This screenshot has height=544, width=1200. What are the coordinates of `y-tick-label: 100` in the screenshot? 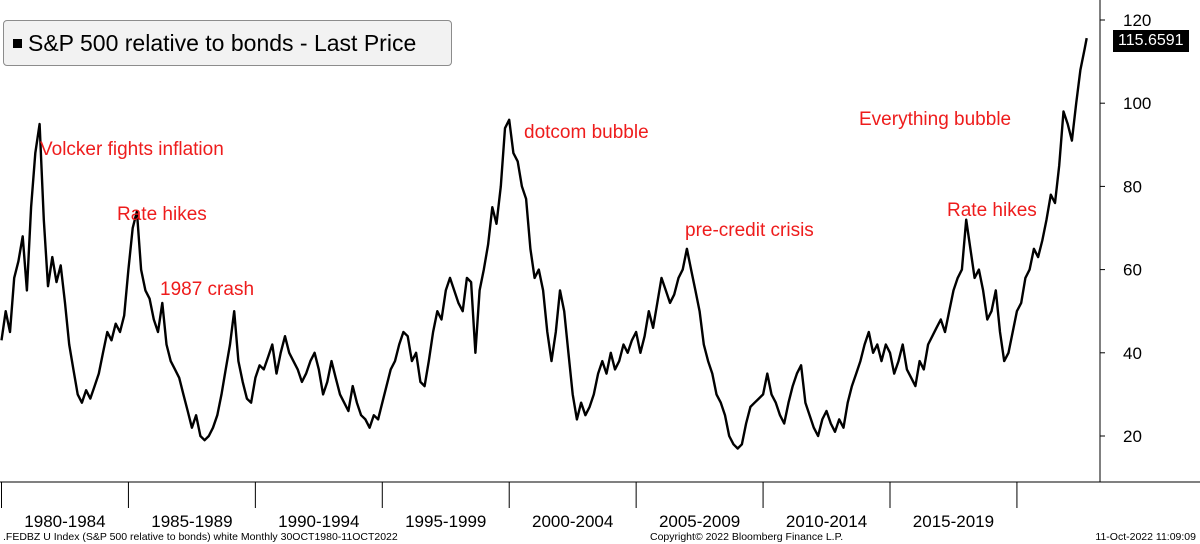 It's located at (1137, 103).